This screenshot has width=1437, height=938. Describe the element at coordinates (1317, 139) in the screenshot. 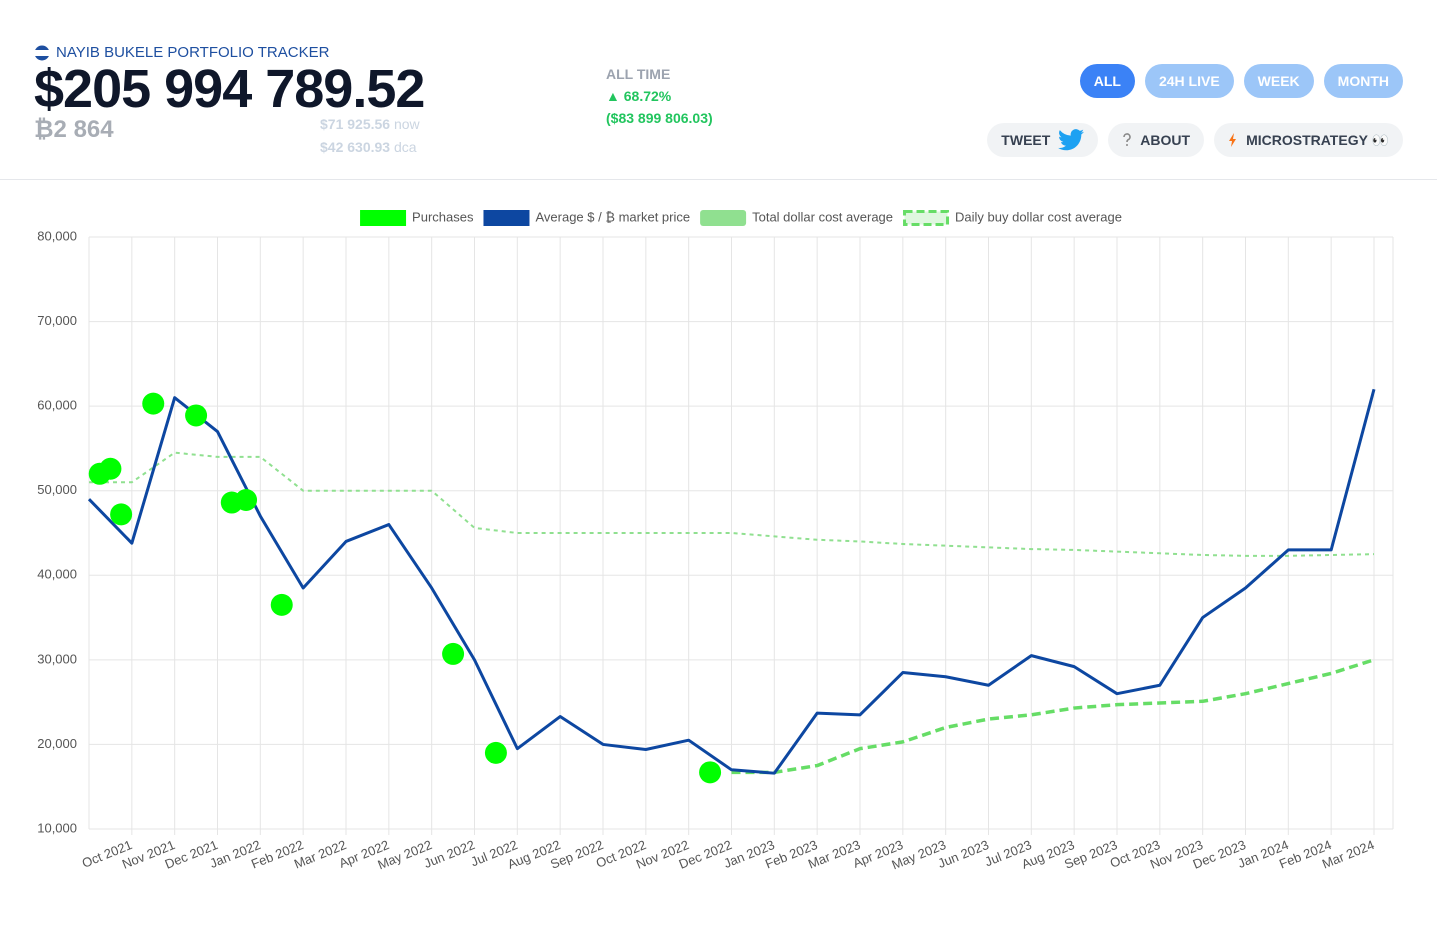

I see `label: MICROSTRATEGY 👀` at that location.